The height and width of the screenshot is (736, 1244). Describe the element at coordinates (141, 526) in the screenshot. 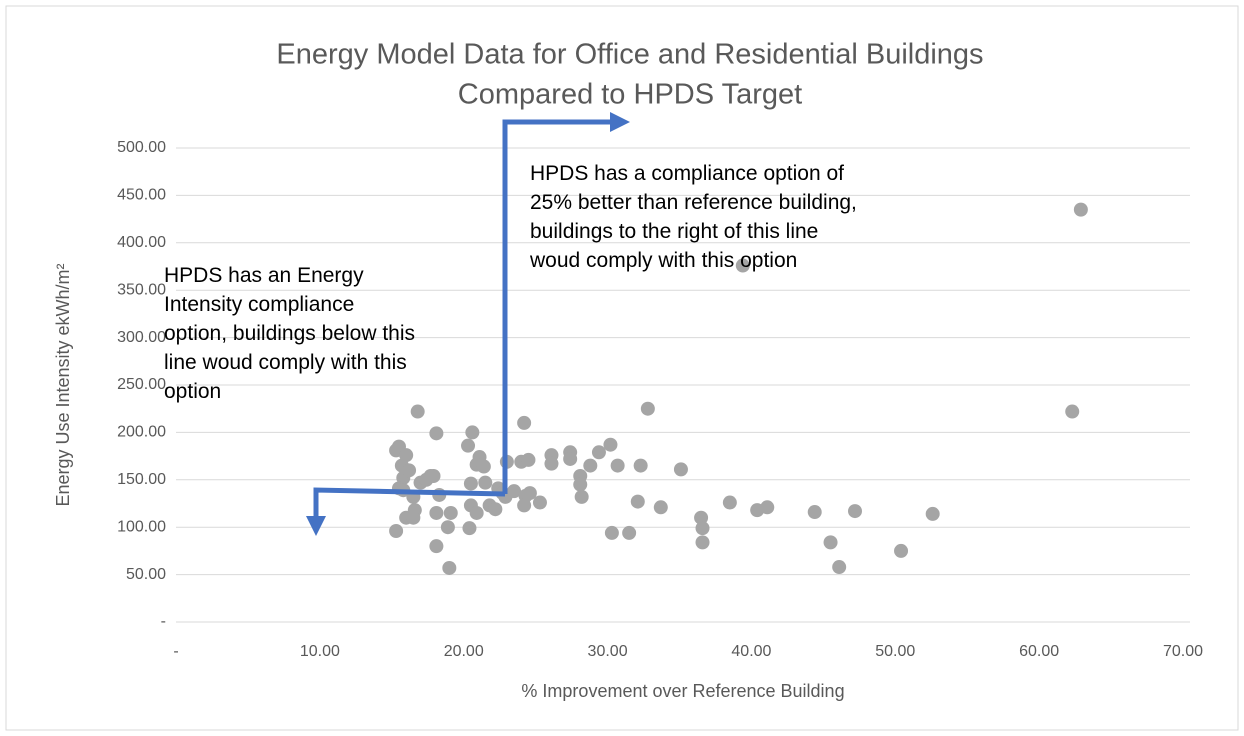

I see `y-tick-label: 100.00` at that location.